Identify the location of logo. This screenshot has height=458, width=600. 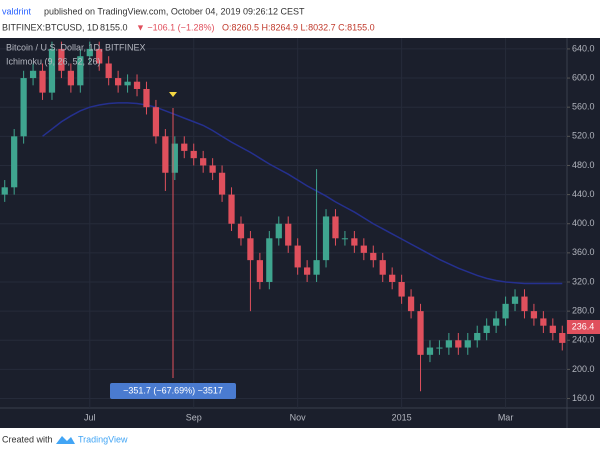
(65, 440).